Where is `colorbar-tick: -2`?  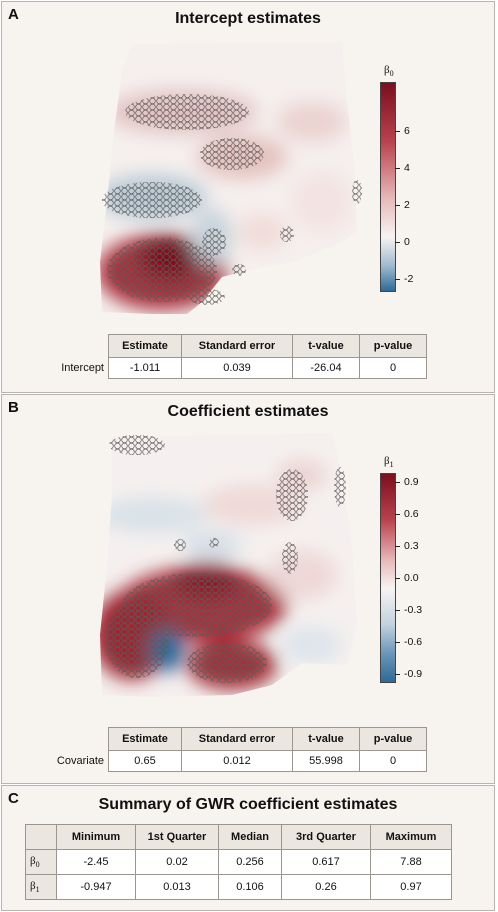
colorbar-tick: -2 is located at coordinates (409, 279).